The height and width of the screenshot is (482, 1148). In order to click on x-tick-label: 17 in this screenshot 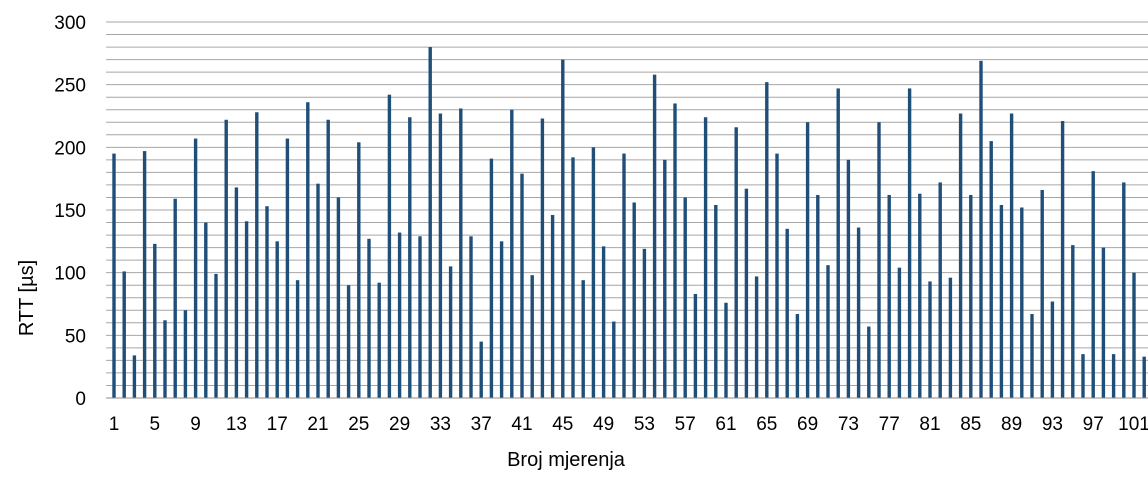, I will do `click(277, 424)`.